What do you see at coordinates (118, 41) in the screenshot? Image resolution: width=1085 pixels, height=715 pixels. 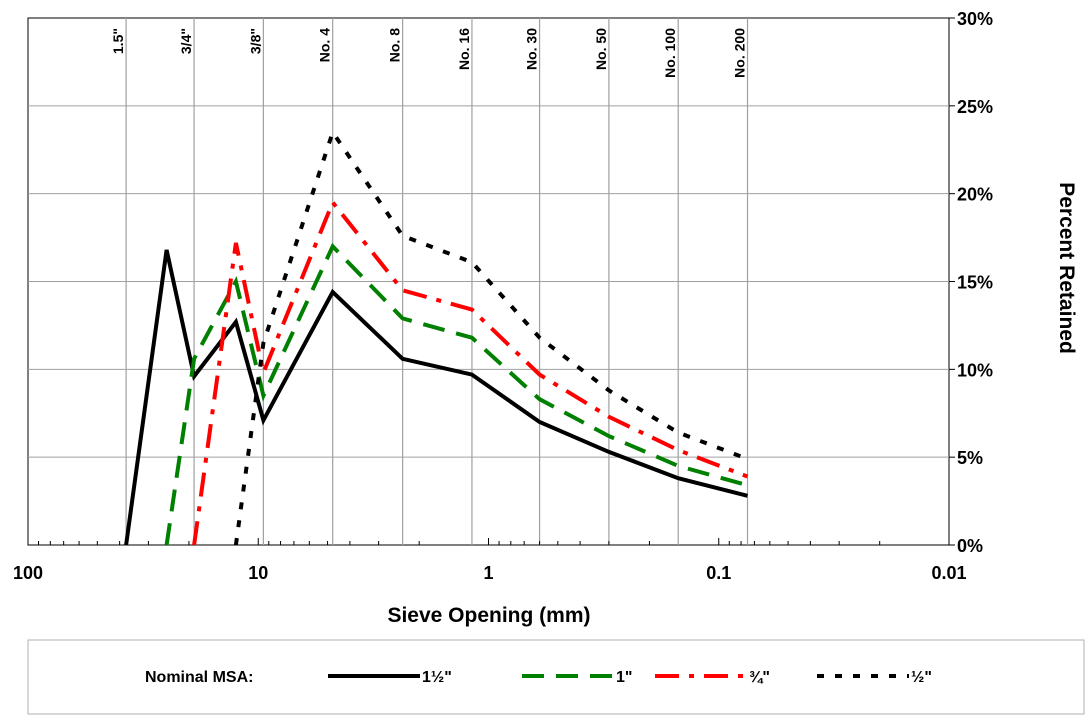 I see `sieve-label: 1.5"` at bounding box center [118, 41].